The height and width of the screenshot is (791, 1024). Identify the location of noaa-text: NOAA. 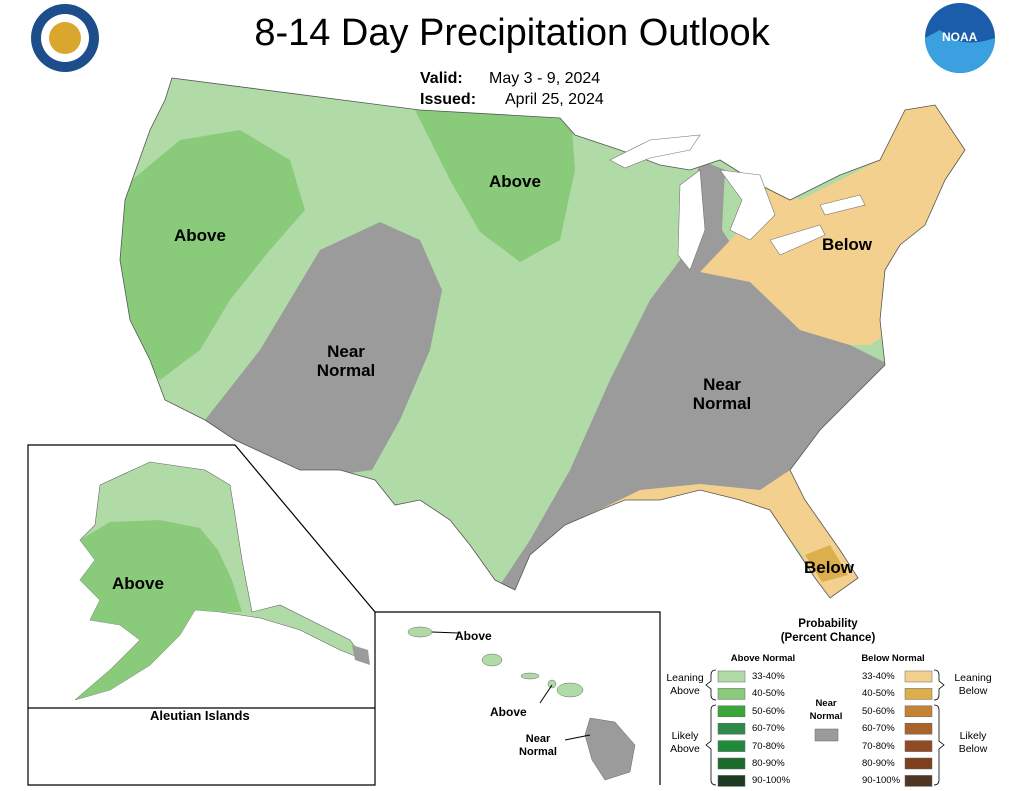
(960, 37).